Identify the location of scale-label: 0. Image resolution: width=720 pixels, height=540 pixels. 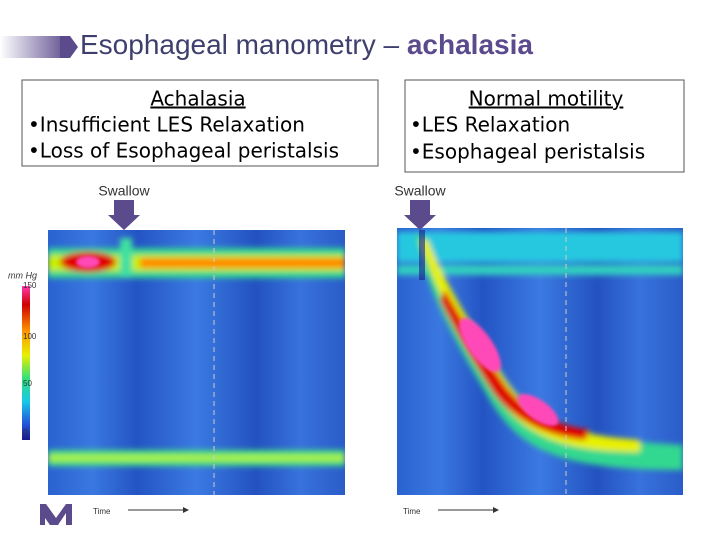
(25, 432).